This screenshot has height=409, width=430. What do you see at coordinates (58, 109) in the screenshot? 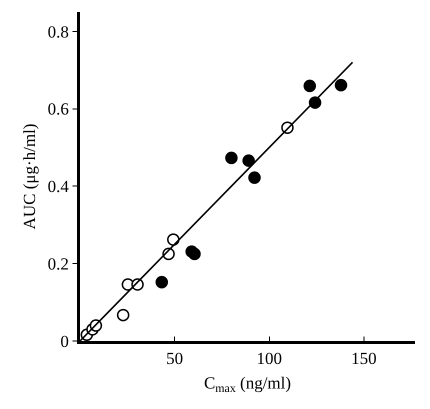
I see `y-tick-label: 0.6` at bounding box center [58, 109].